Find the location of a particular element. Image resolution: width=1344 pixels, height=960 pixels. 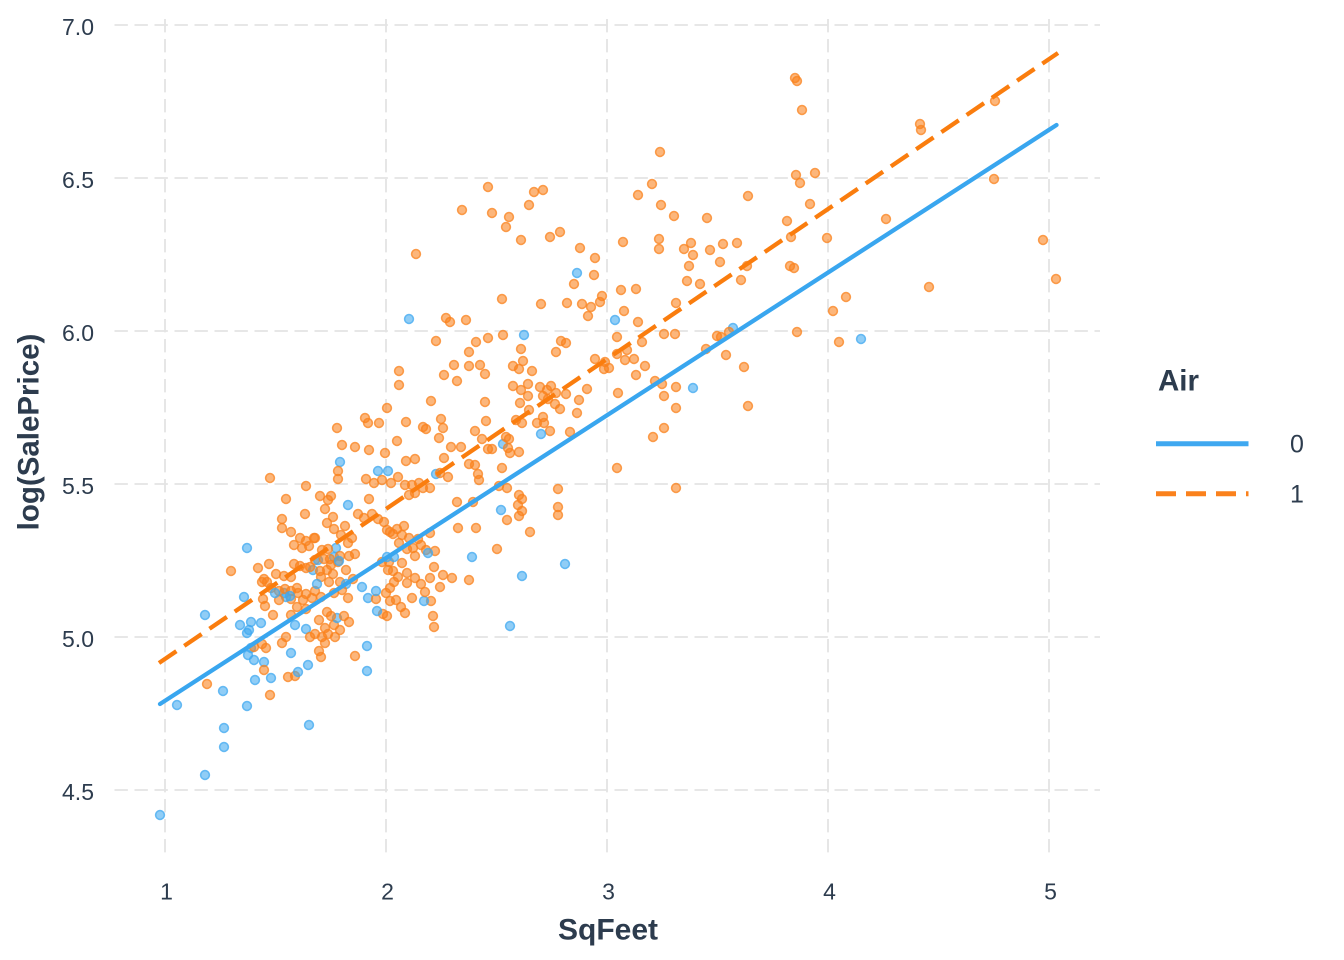

svg-text: 2 is located at coordinates (387, 892).